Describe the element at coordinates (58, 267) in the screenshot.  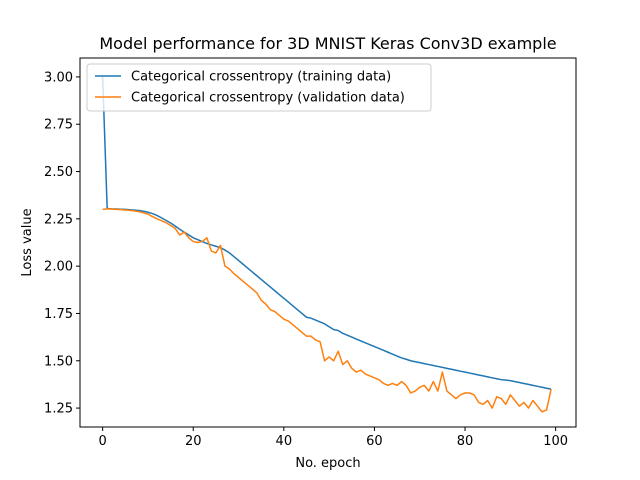
I see `y-tick-label: 2.00` at that location.